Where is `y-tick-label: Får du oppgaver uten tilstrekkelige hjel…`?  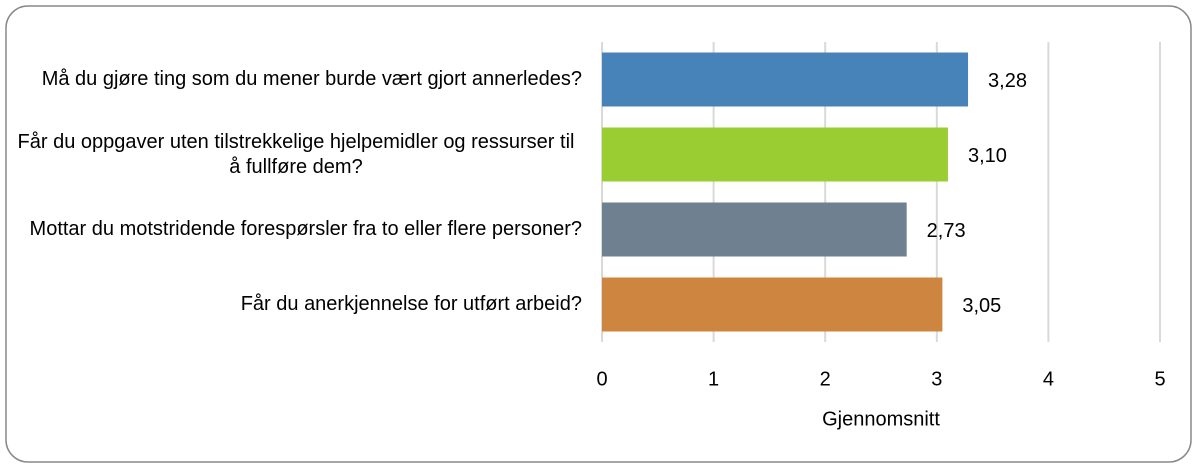
y-tick-label: Får du oppgaver uten tilstrekkelige hjel… is located at coordinates (296, 154).